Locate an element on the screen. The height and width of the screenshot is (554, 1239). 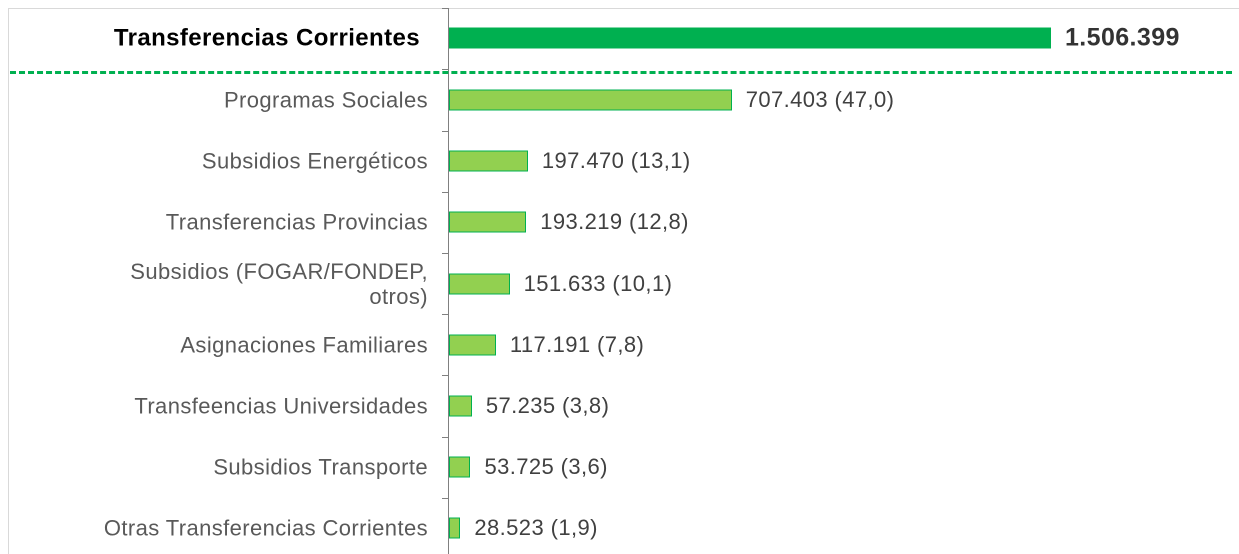
value-label: 53.725 (3,6) is located at coordinates (546, 467).